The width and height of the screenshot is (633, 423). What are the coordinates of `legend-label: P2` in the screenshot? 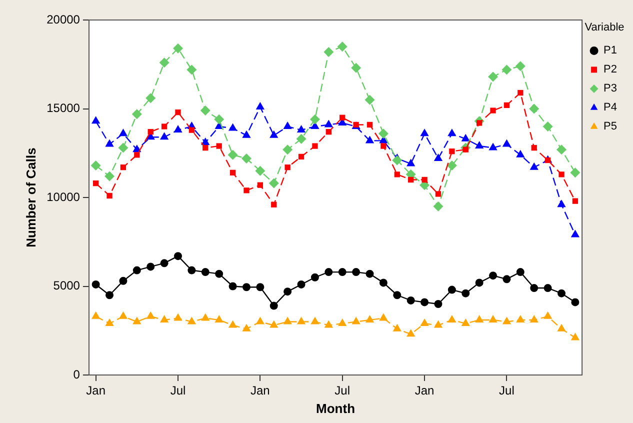 It's located at (611, 70).